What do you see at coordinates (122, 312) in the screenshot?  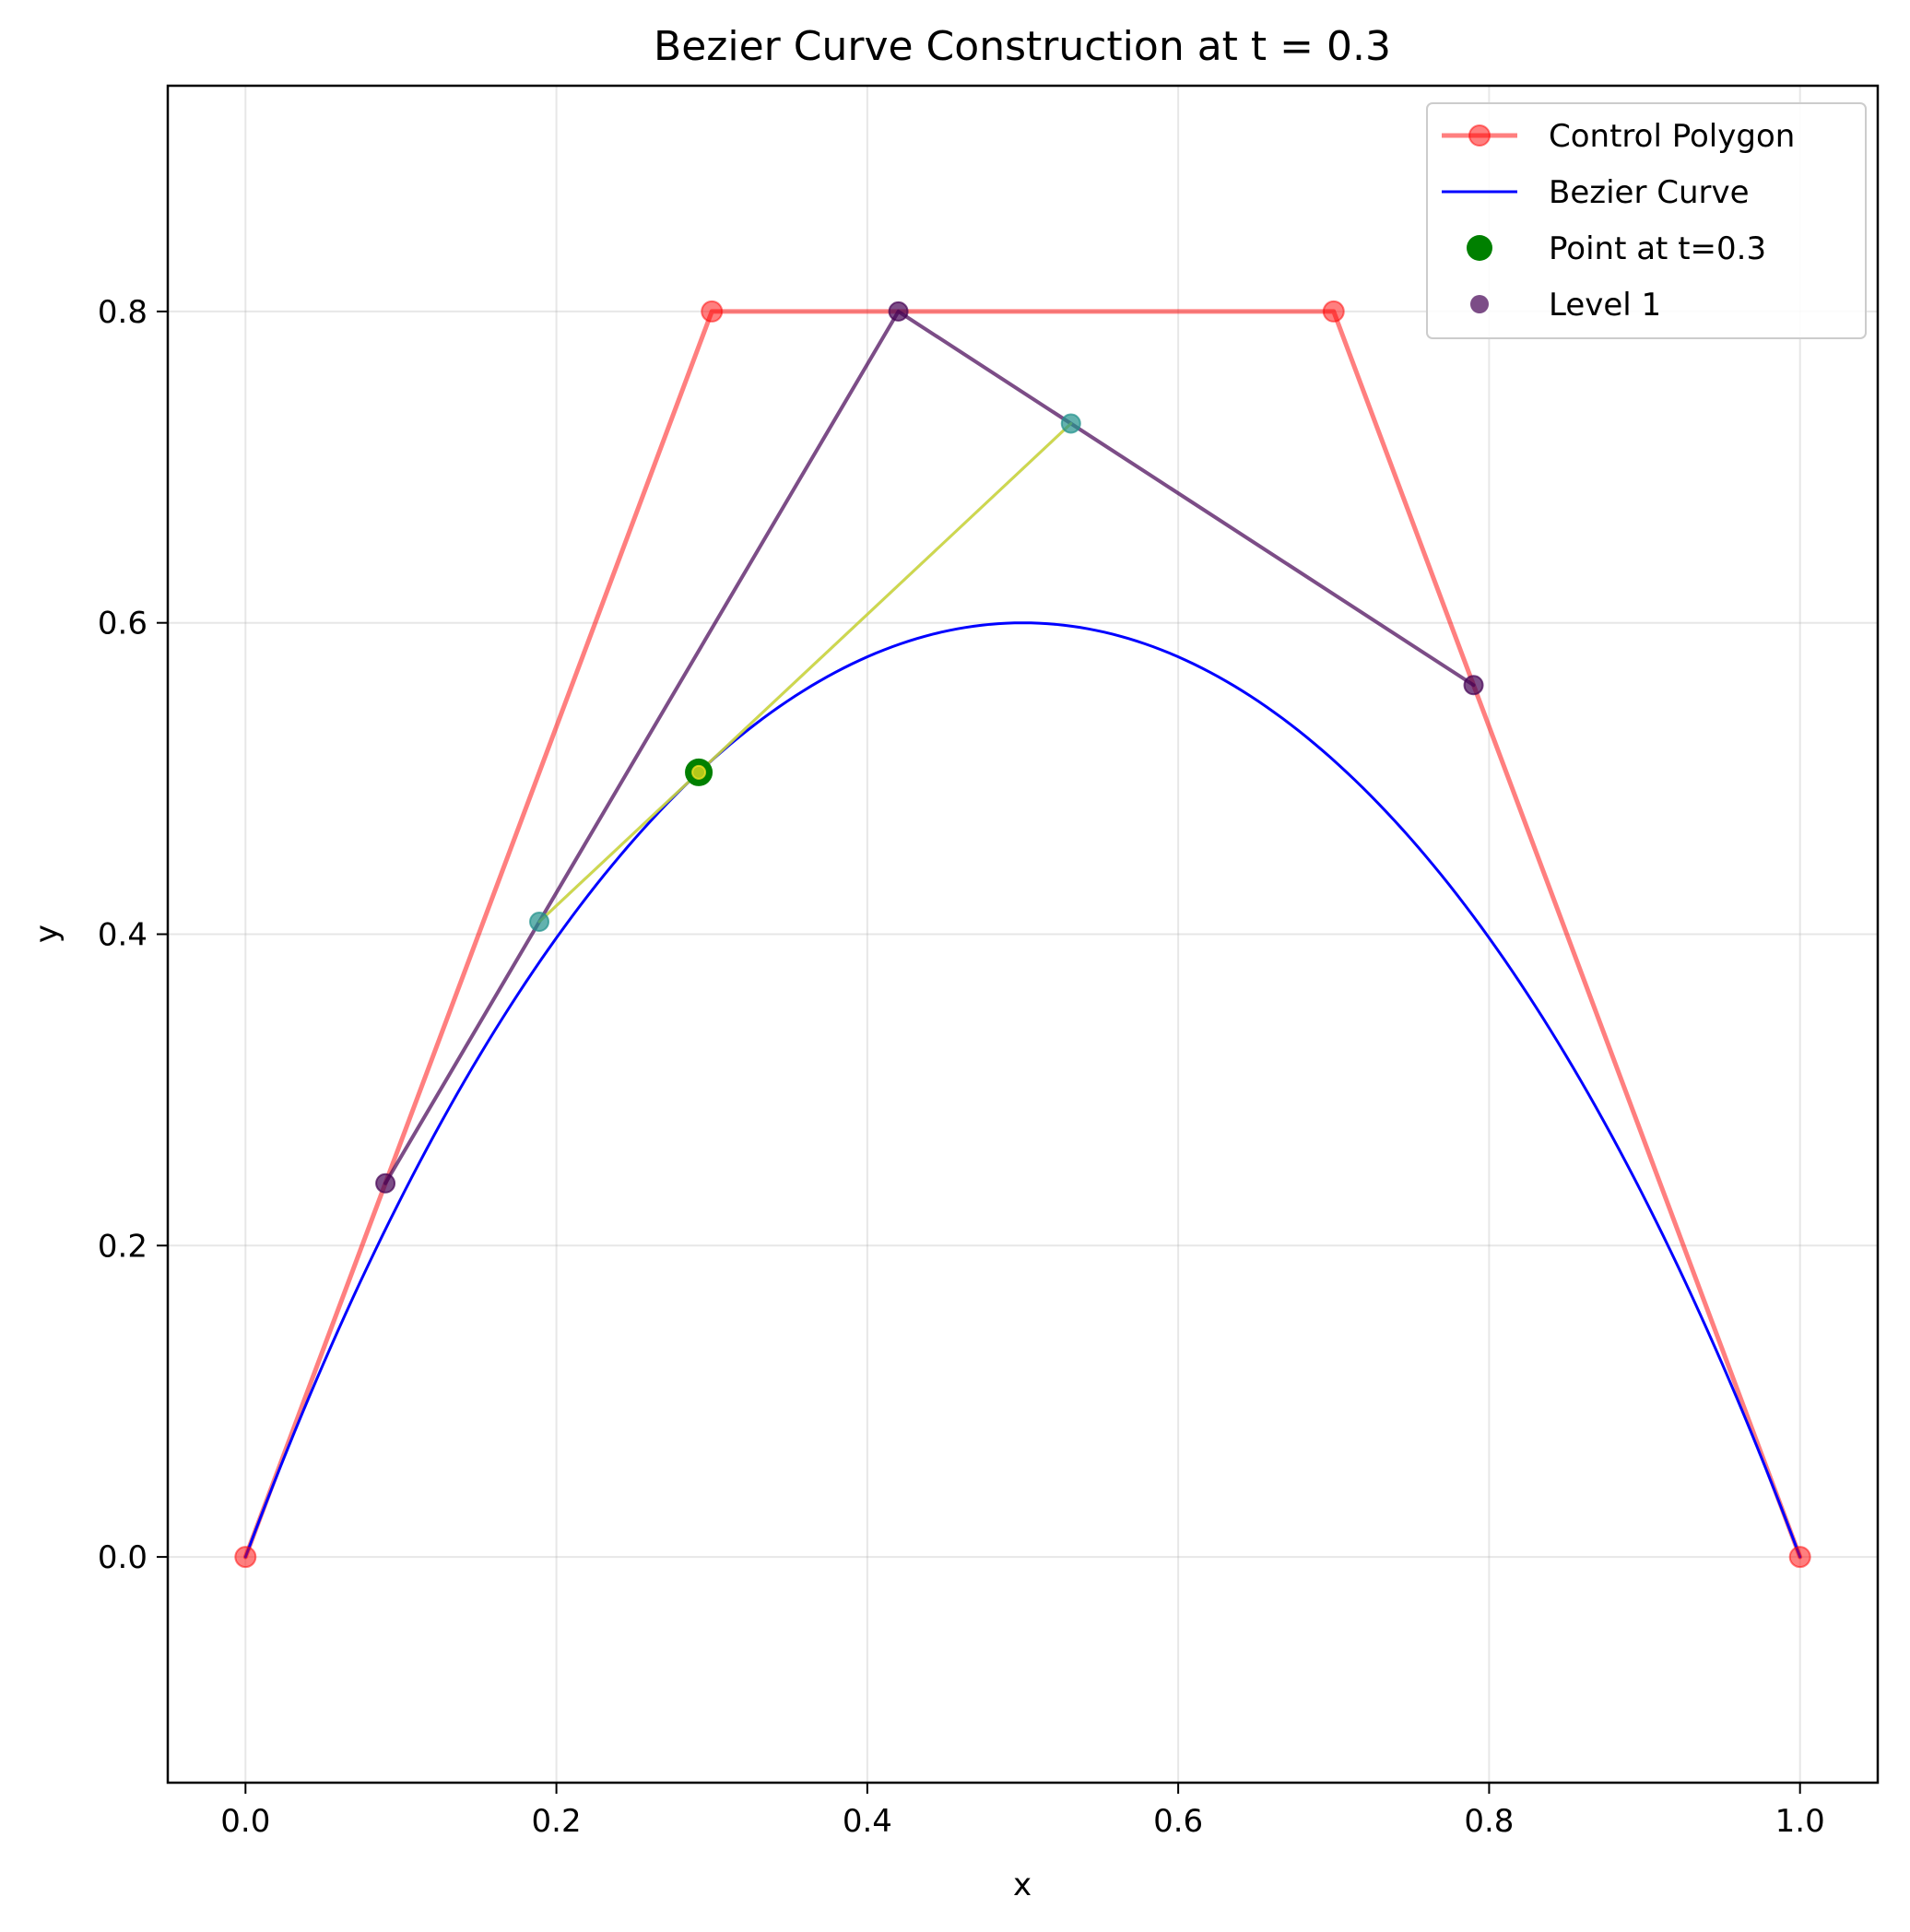 I see `y-tick-label: 0.8` at bounding box center [122, 312].